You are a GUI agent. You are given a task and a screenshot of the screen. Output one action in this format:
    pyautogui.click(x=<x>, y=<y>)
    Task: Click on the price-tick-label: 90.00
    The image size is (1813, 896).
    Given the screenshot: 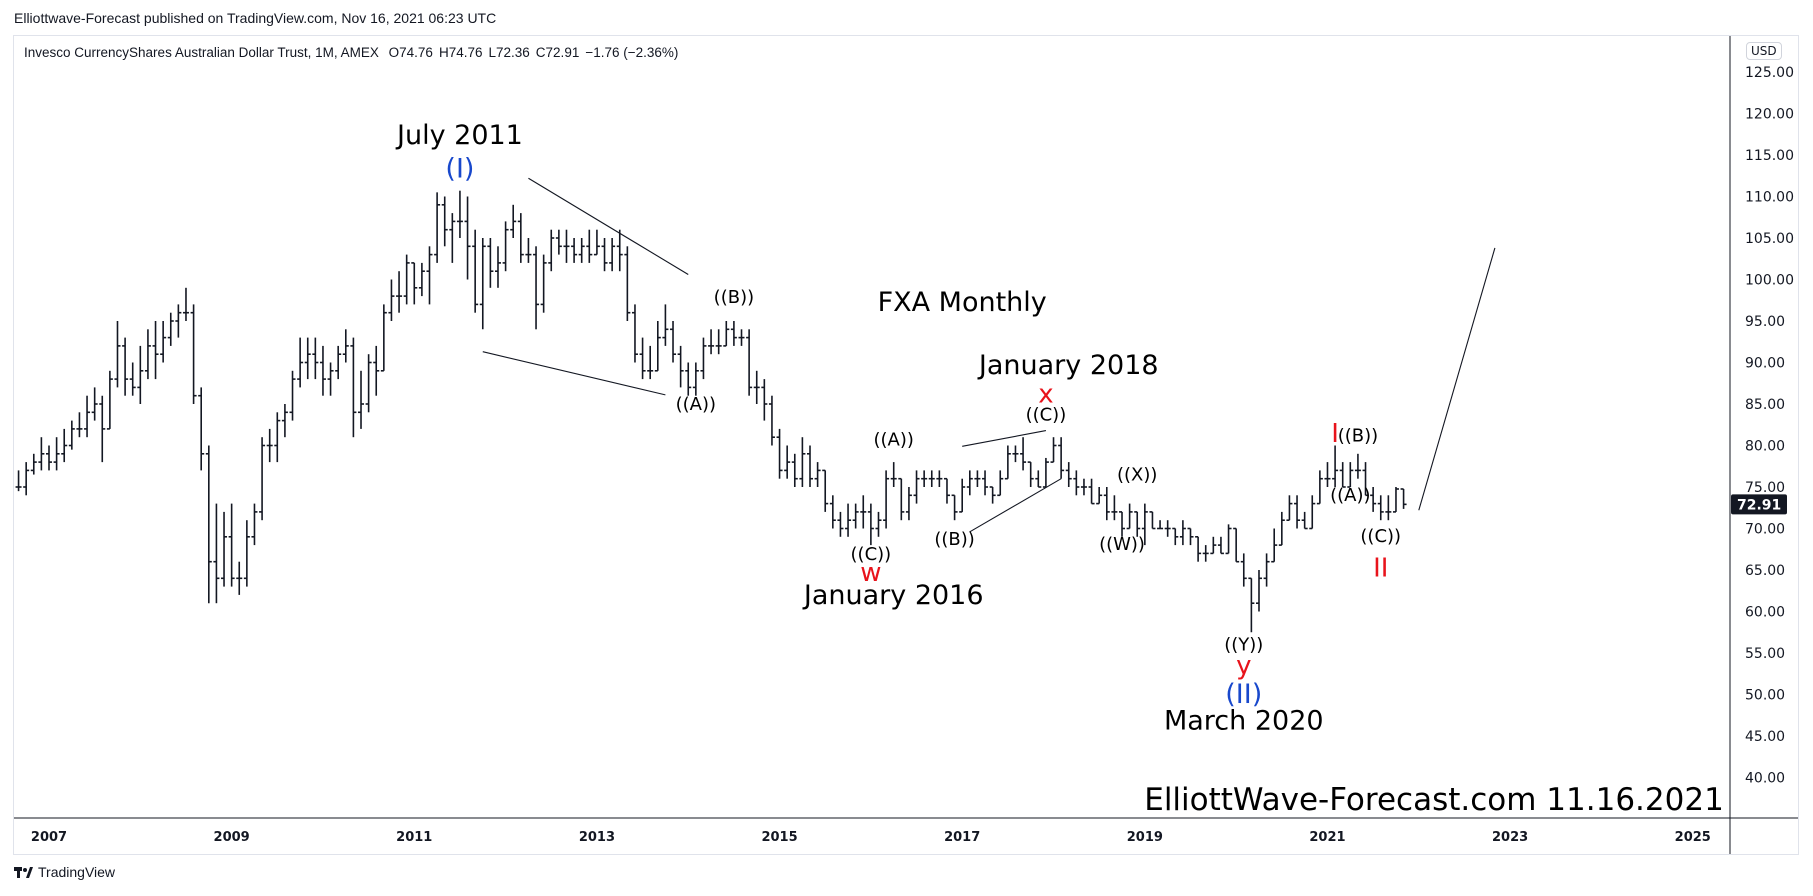 What is the action you would take?
    pyautogui.click(x=1765, y=364)
    